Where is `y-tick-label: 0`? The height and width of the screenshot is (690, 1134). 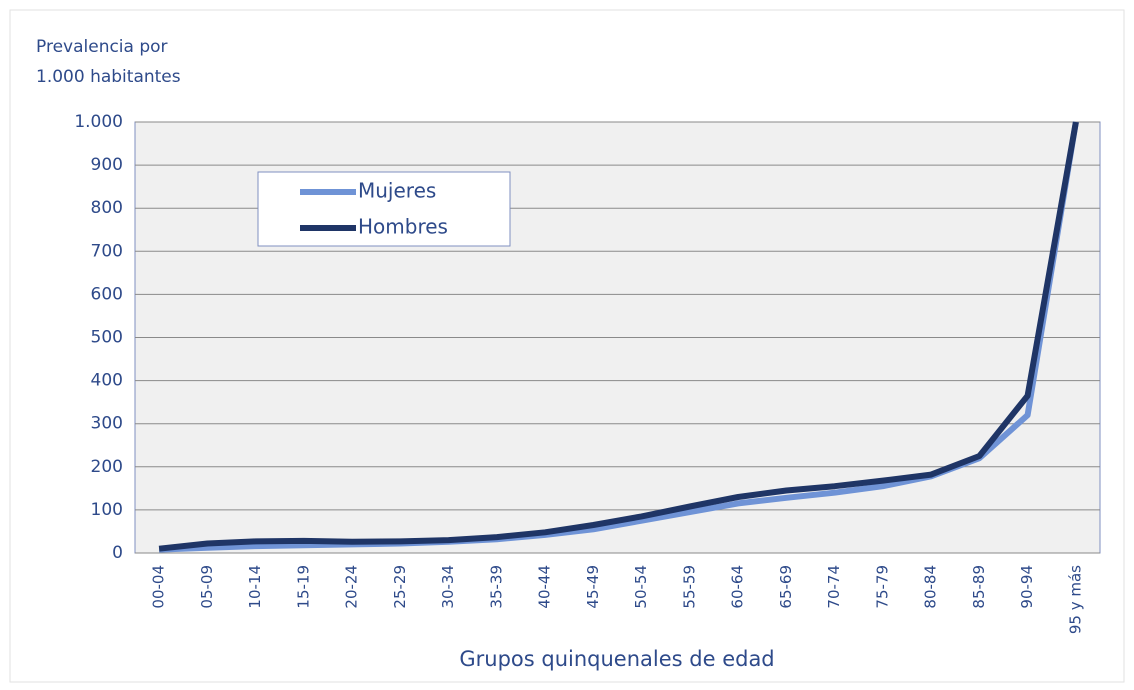 y-tick-label: 0 is located at coordinates (117, 553).